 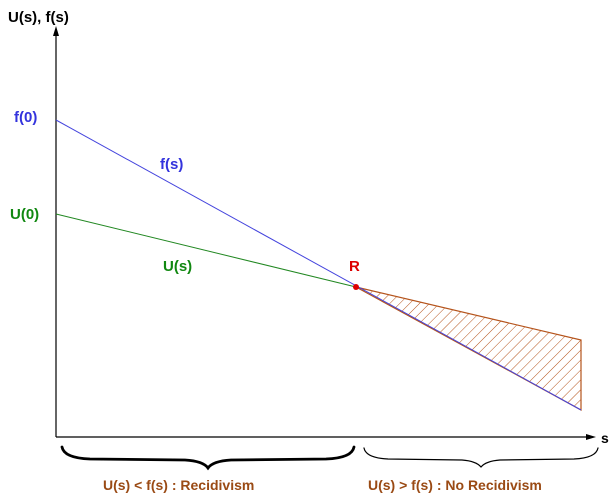 I want to click on u-curve-label: U(s), so click(x=177, y=266).